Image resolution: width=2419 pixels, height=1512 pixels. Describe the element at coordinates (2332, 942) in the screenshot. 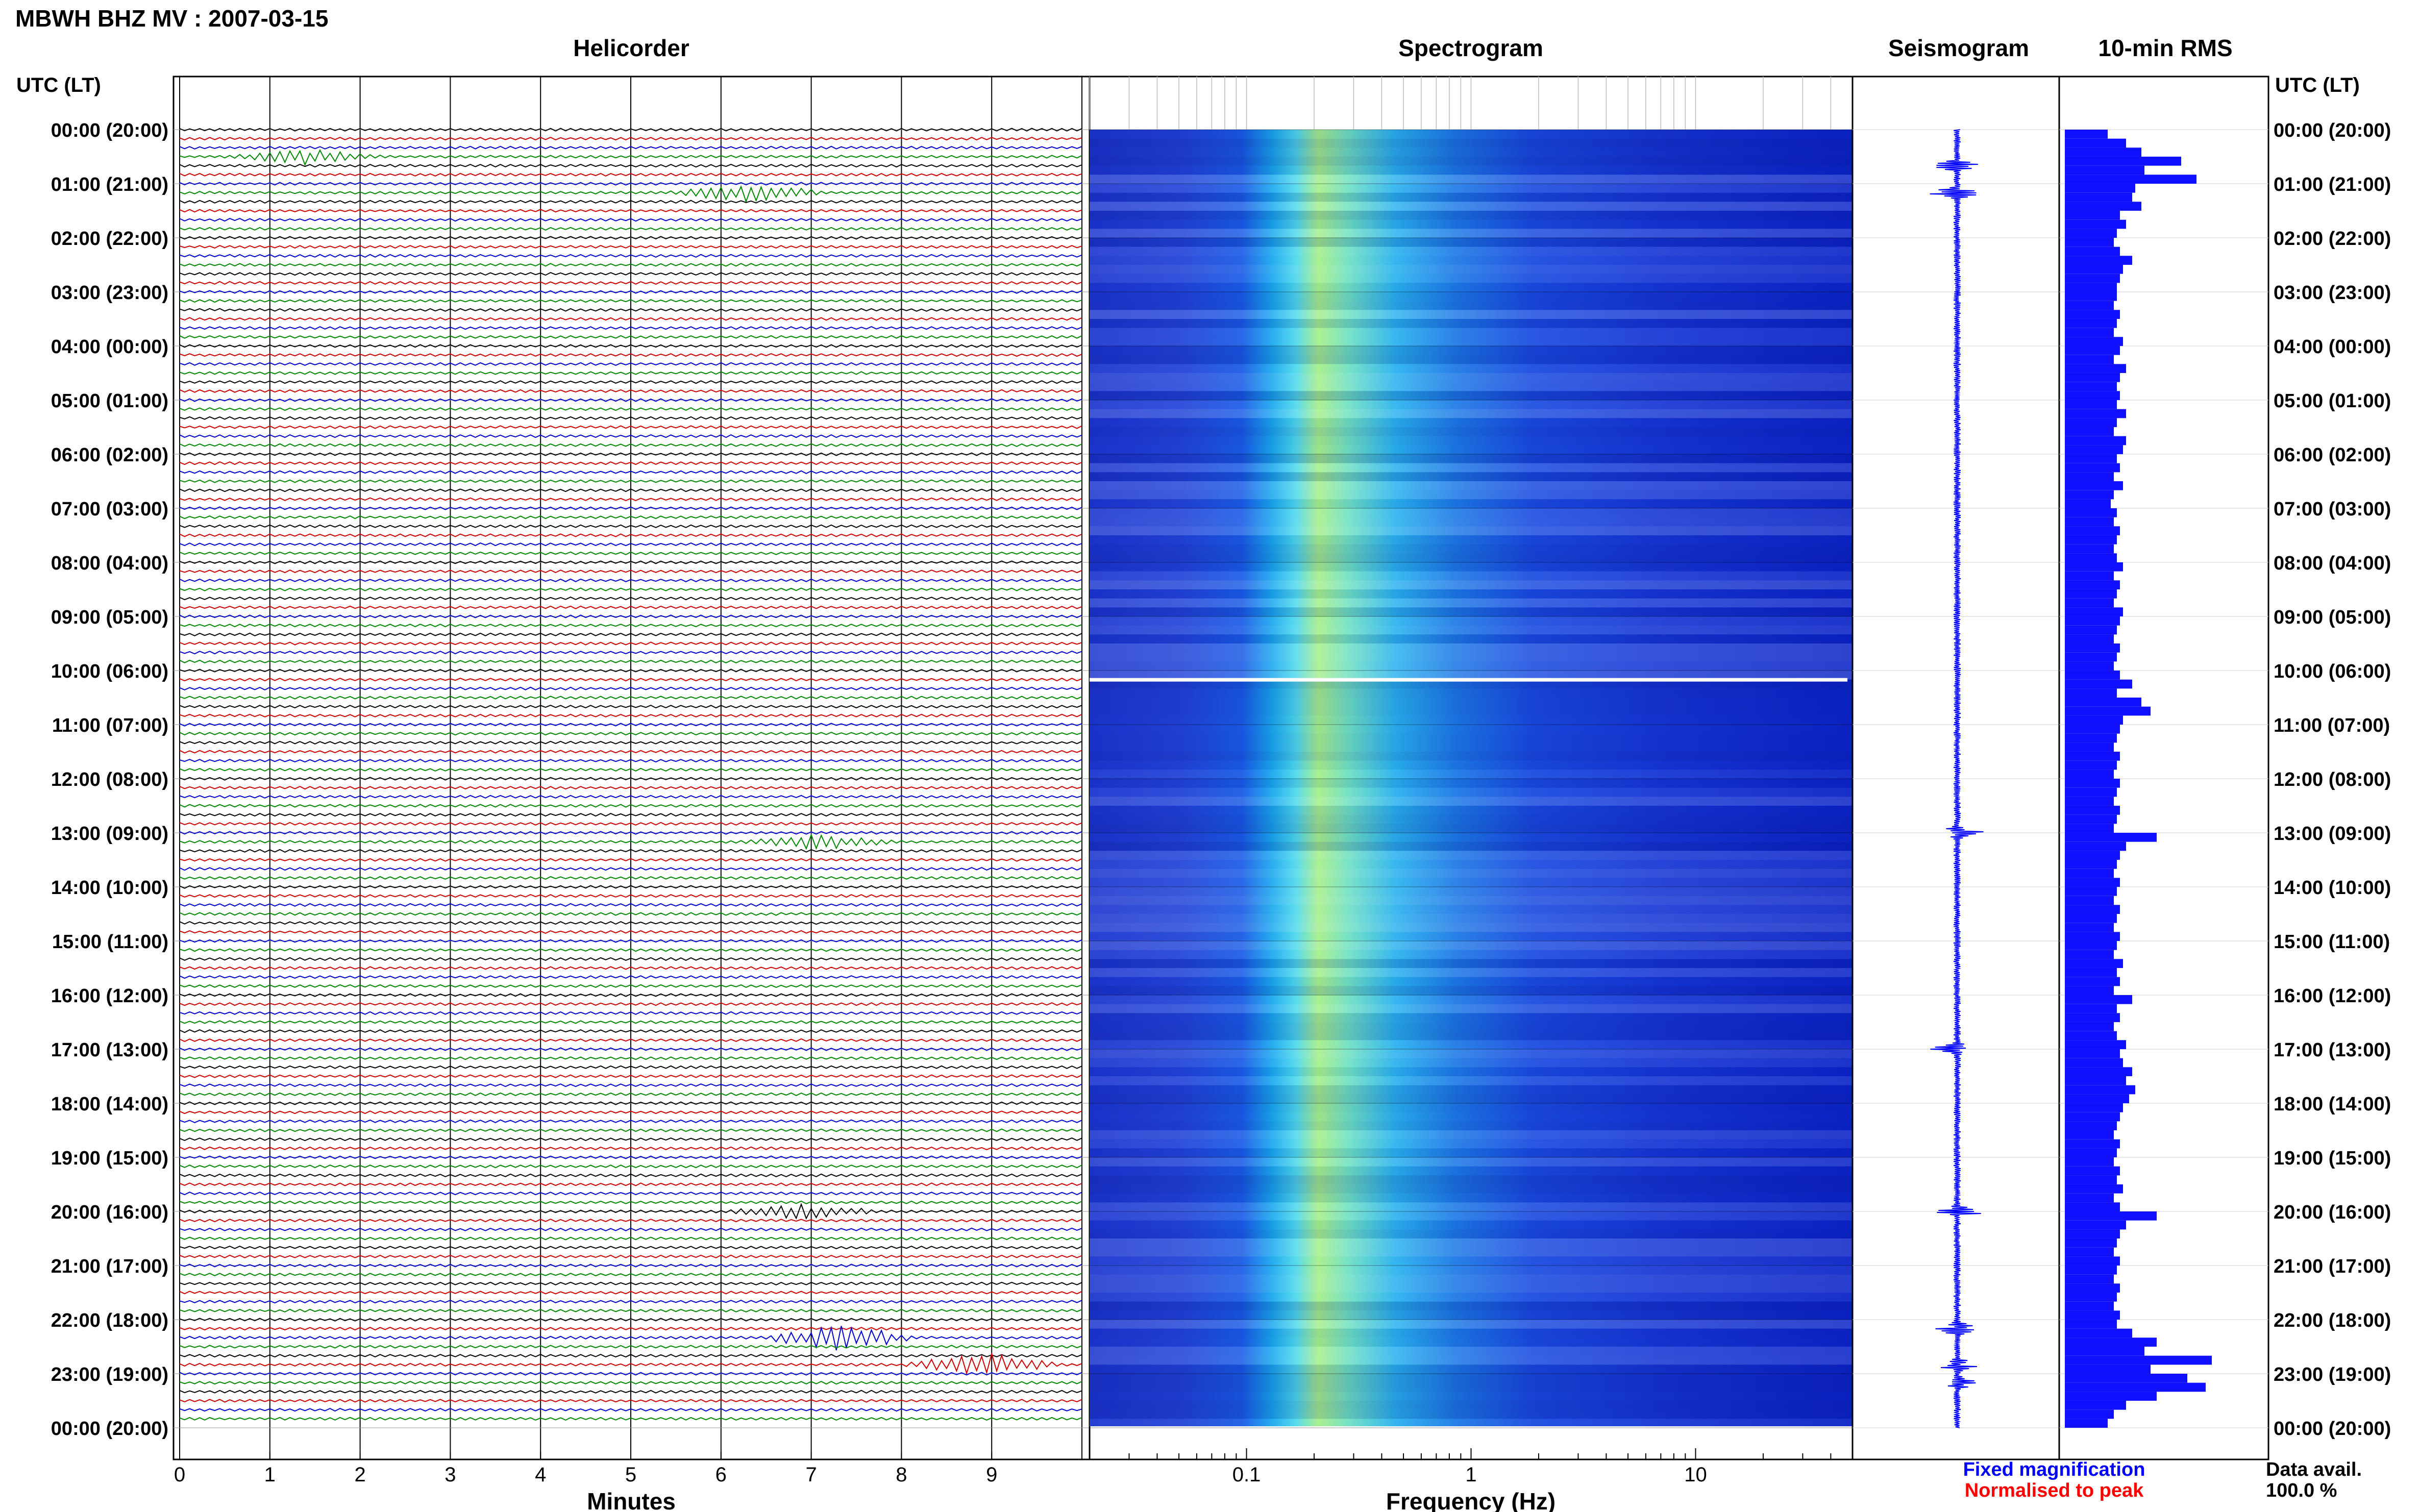

I see `time-label-right: 15:00 (11:00)` at that location.